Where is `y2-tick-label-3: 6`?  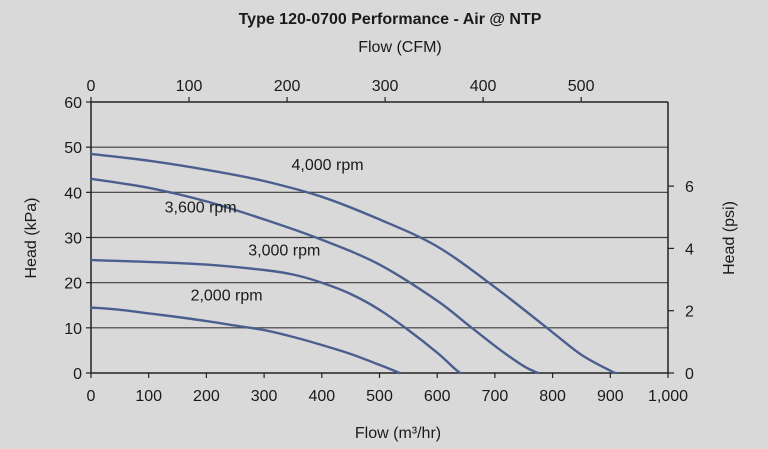 y2-tick-label-3: 6 is located at coordinates (689, 187).